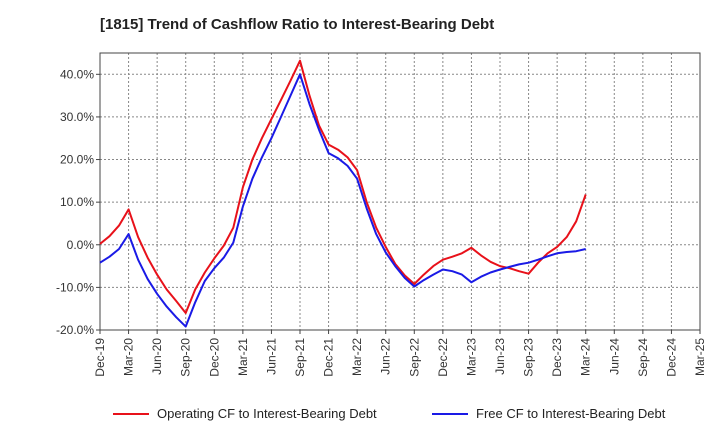 The height and width of the screenshot is (440, 720). What do you see at coordinates (329, 357) in the screenshot?
I see `x-tick-label: Dec-21` at bounding box center [329, 357].